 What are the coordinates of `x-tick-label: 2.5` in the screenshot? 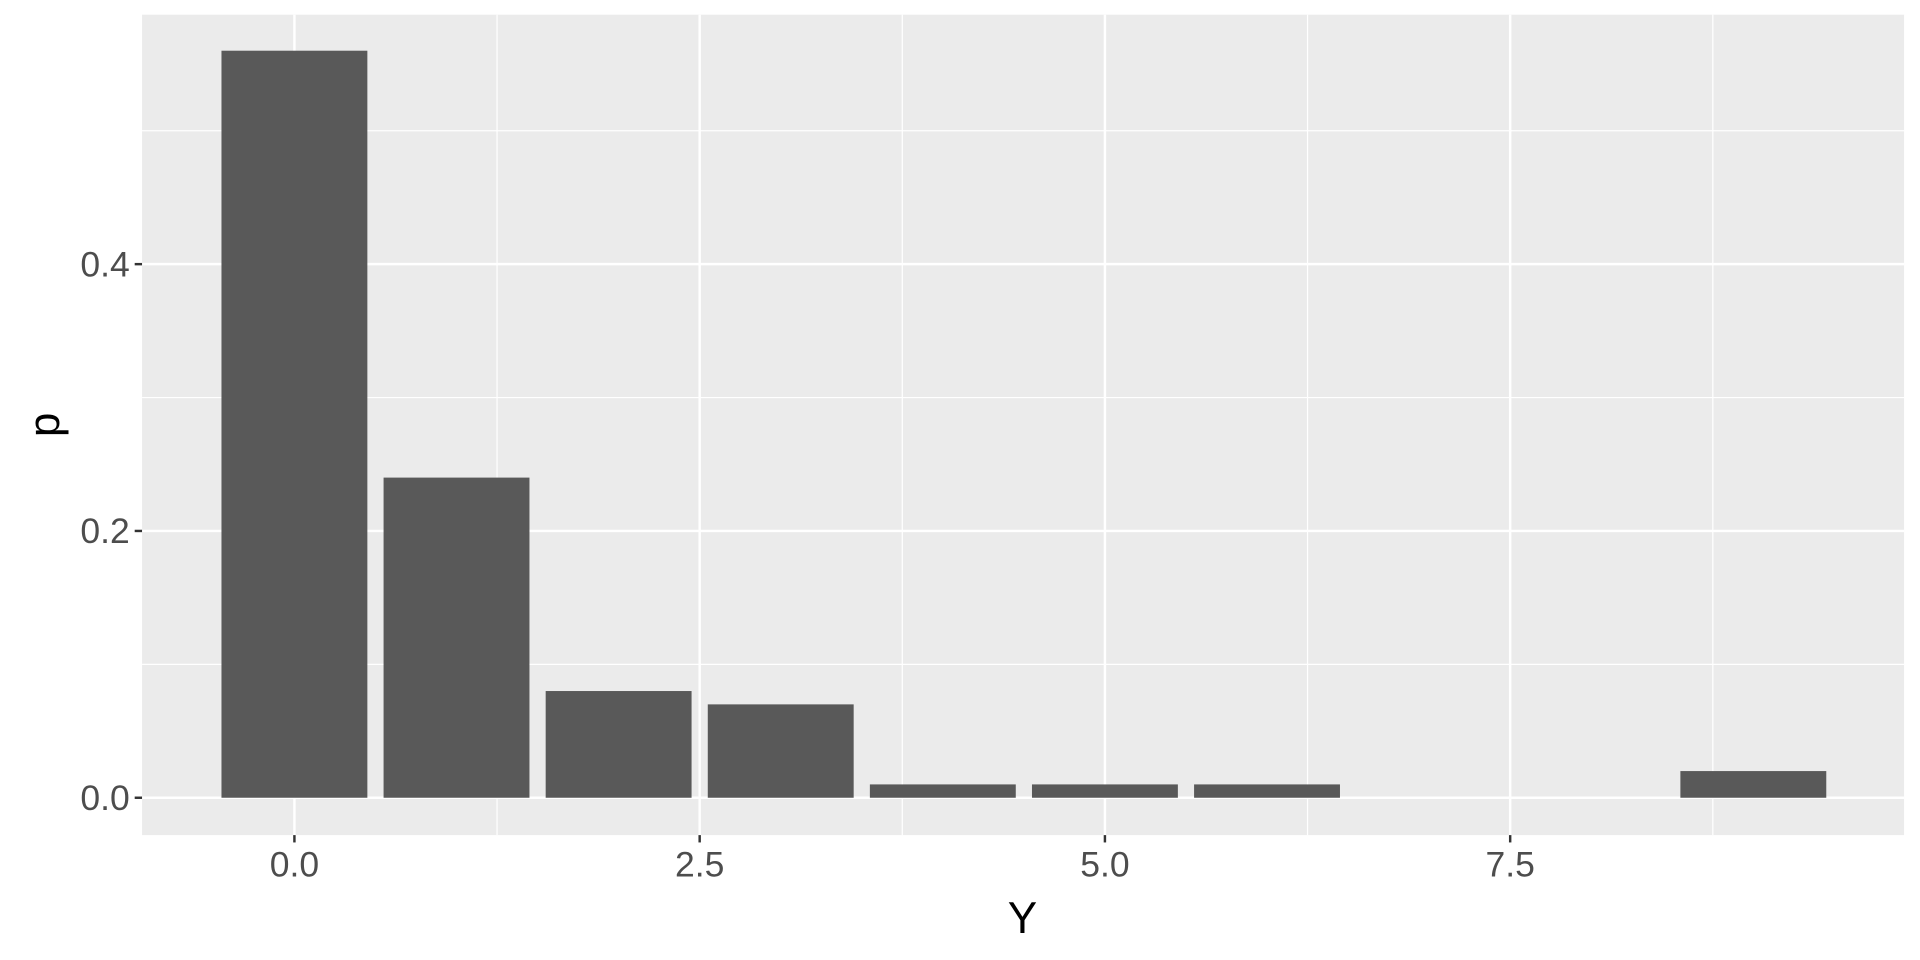 It's located at (699, 865).